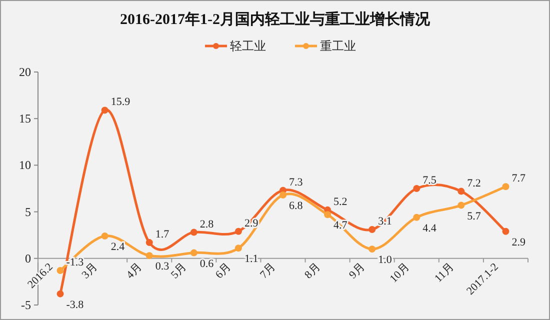  I want to click on legend-label: 轻工业, so click(248, 46).